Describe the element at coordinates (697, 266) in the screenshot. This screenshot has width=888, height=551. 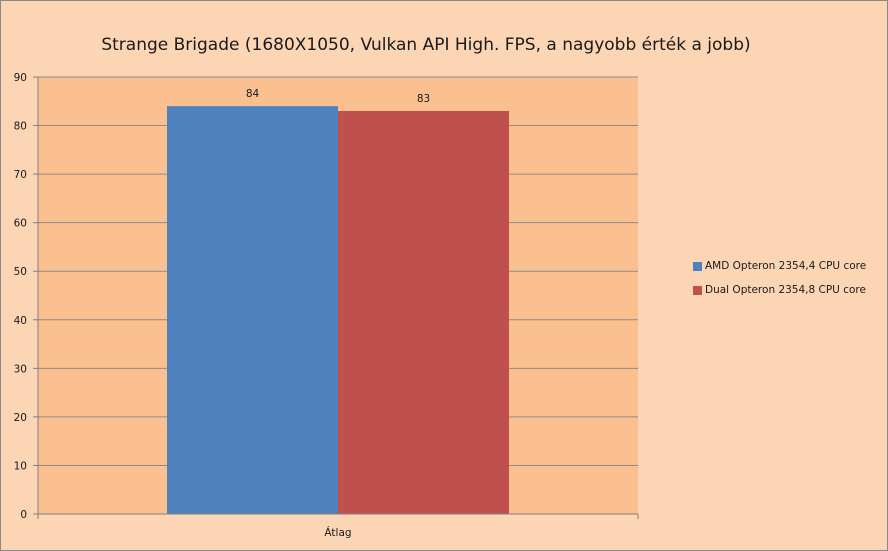
I see `legend-swatch-amd-opteron` at that location.